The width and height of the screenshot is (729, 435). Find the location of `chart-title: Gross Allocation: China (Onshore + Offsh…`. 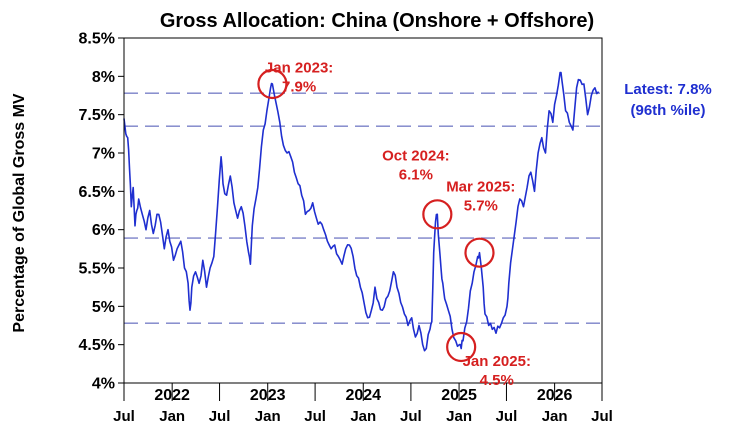

chart-title: Gross Allocation: China (Onshore + Offsh… is located at coordinates (377, 21).